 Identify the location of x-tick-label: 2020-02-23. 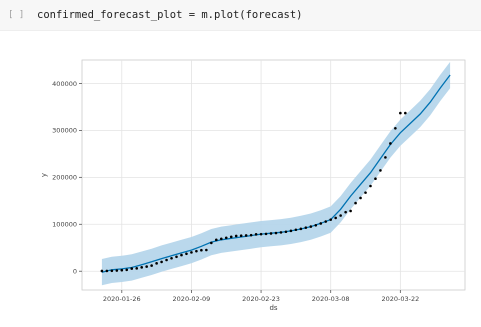
(261, 299).